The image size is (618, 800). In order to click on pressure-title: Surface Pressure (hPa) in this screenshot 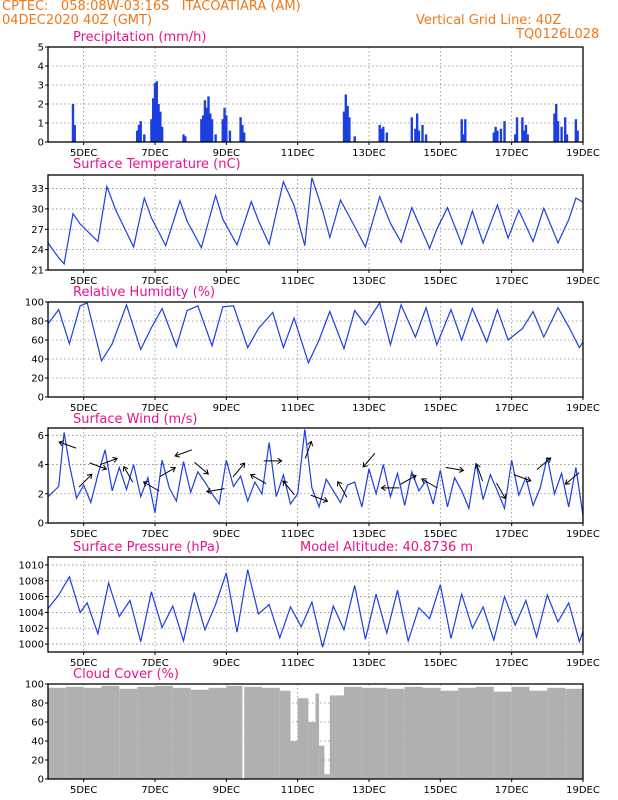, I will do `click(146, 547)`.